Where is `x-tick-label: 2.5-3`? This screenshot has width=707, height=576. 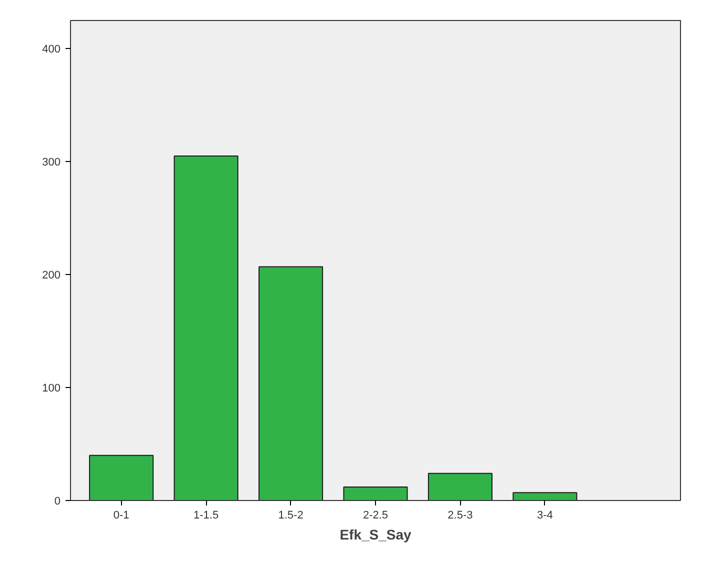
x-tick-label: 2.5-3 is located at coordinates (460, 516).